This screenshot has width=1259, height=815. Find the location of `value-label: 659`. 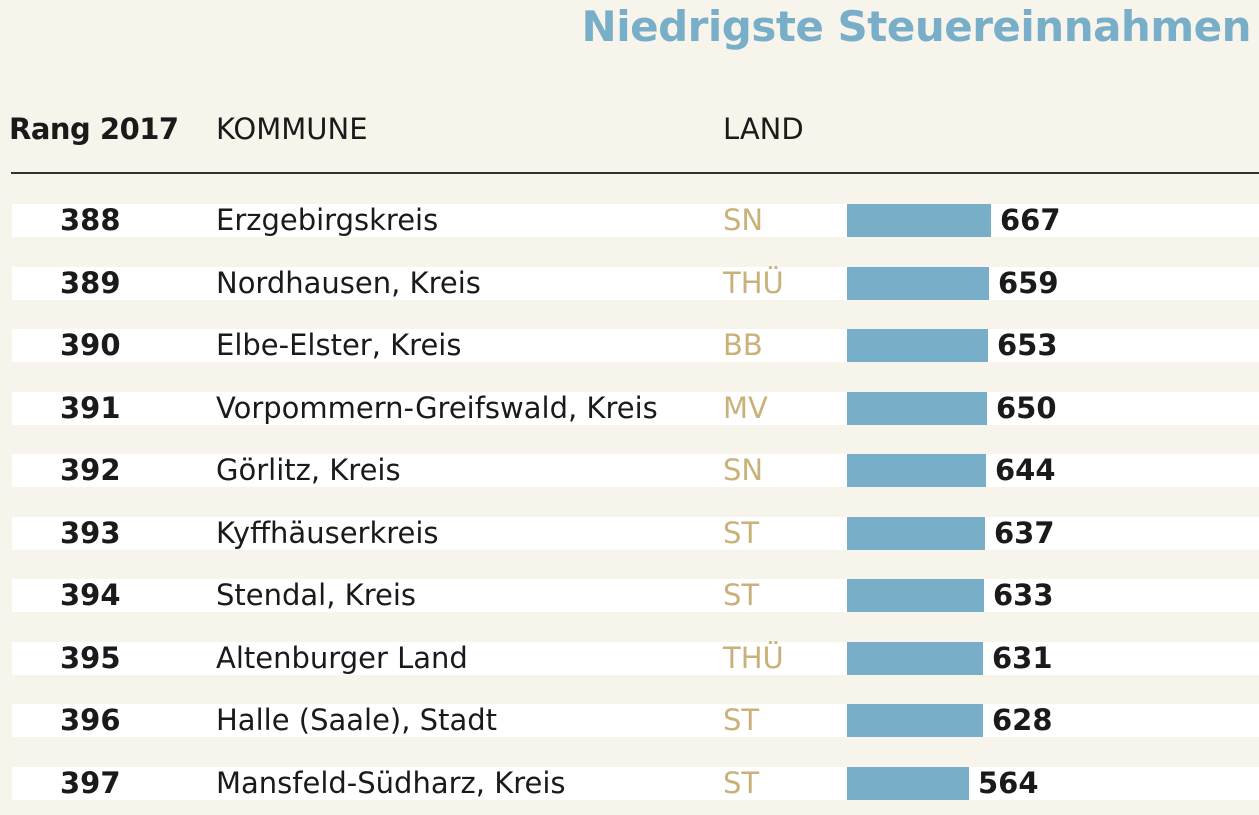

value-label: 659 is located at coordinates (1028, 282).